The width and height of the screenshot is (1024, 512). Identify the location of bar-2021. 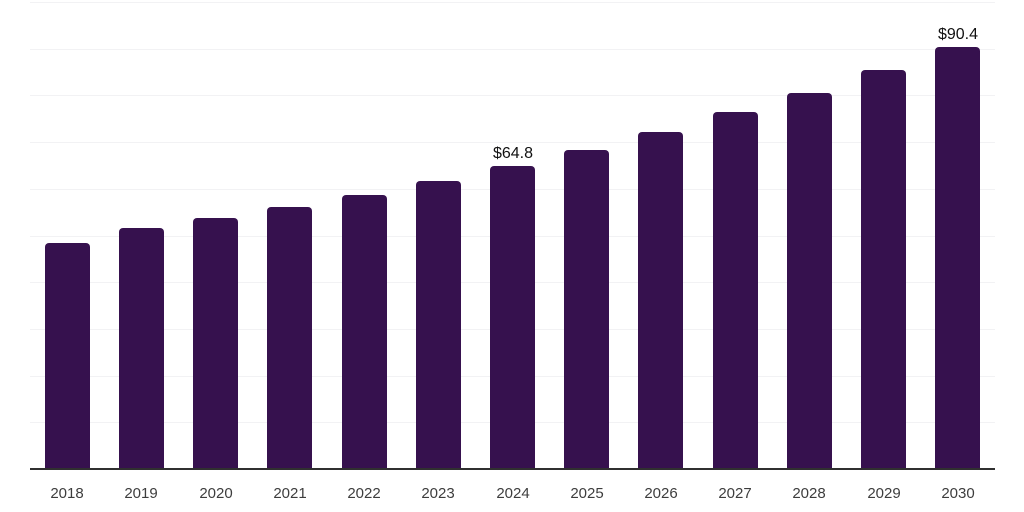
(289, 338).